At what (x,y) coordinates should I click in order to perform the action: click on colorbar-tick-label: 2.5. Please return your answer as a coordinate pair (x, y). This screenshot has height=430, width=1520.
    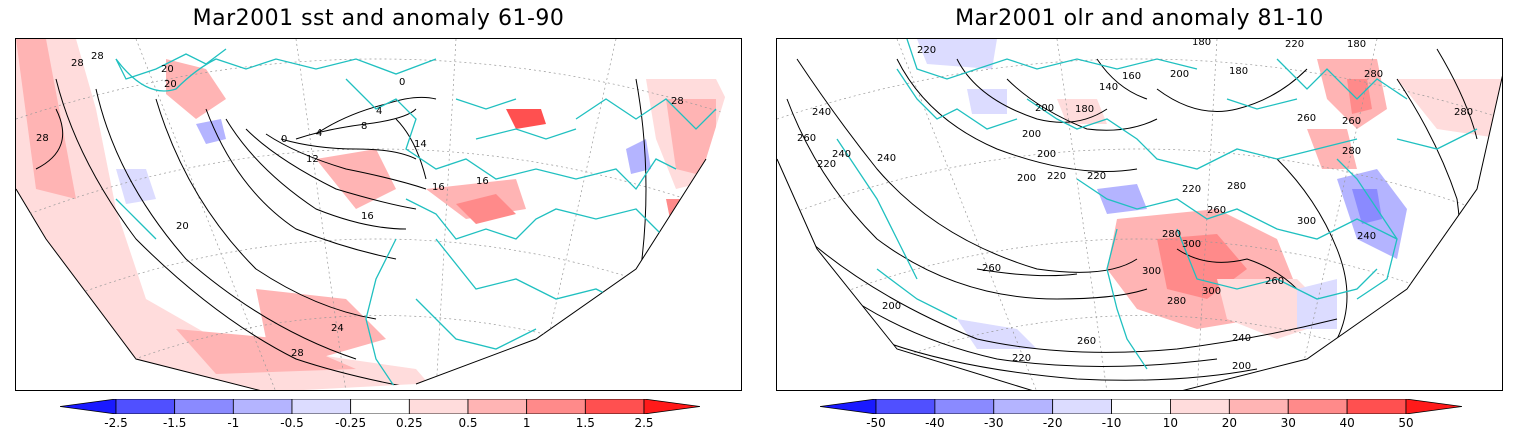
    Looking at the image, I should click on (644, 423).